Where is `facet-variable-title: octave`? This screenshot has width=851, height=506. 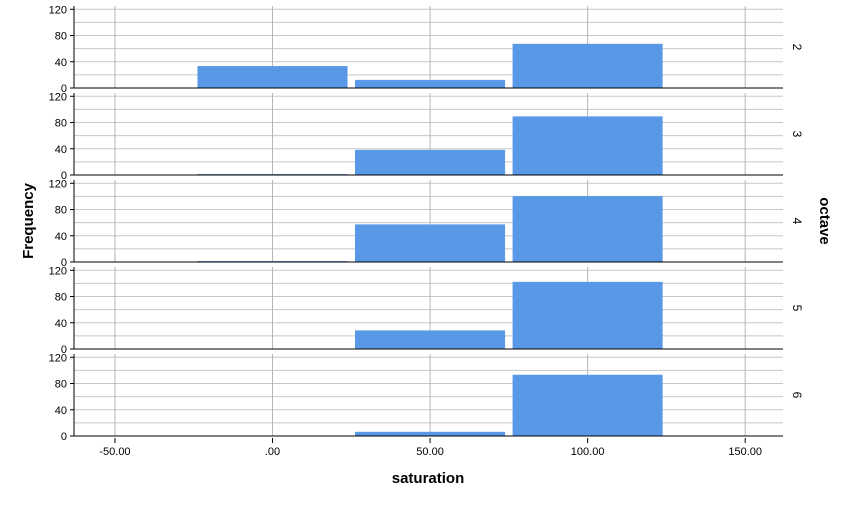 facet-variable-title: octave is located at coordinates (824, 221).